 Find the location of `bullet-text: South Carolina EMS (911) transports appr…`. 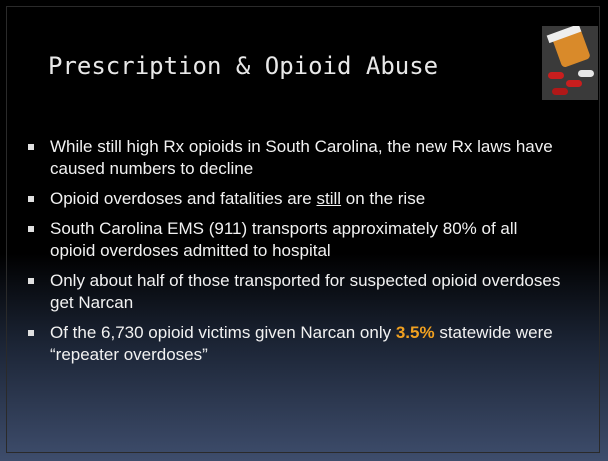

bullet-text: South Carolina EMS (911) transports appr… is located at coordinates (284, 239).